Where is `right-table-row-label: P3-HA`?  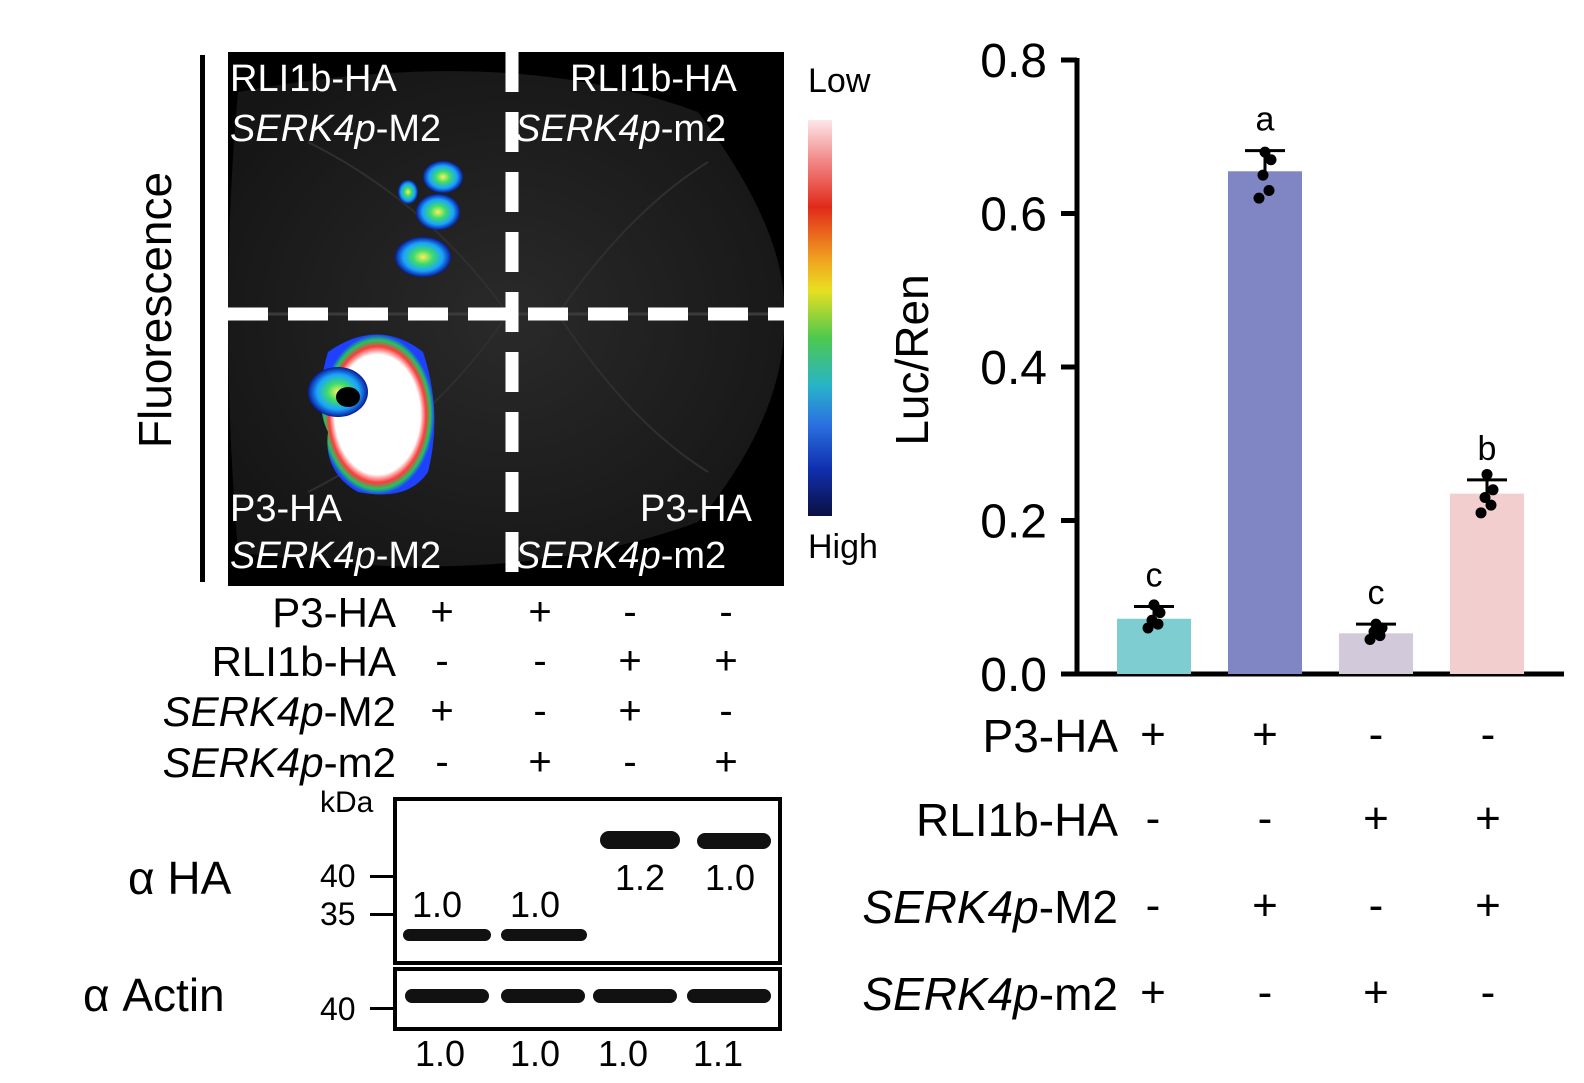 right-table-row-label: P3-HA is located at coordinates (1050, 736).